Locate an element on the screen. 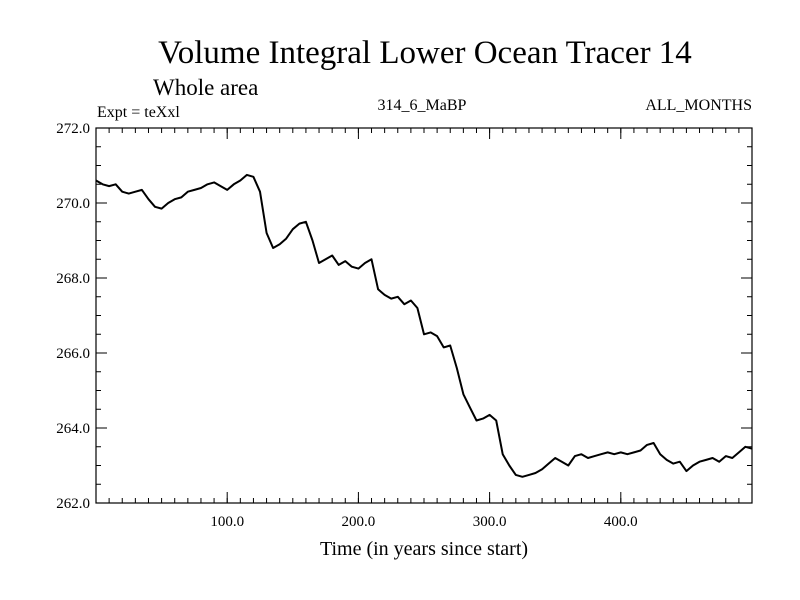 This screenshot has width=800, height=600. chart-title: Volume Integral Lower Ocean Tracer 14 is located at coordinates (425, 53).